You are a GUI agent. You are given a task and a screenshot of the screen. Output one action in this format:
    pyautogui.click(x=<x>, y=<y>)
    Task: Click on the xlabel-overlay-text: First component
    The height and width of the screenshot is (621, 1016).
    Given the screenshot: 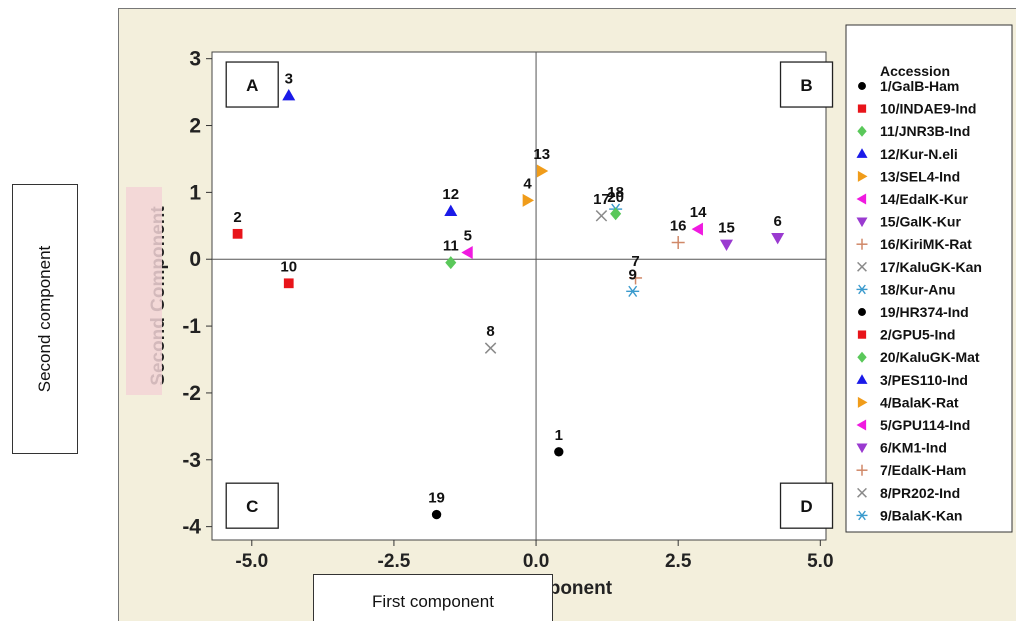 What is the action you would take?
    pyautogui.click(x=433, y=601)
    